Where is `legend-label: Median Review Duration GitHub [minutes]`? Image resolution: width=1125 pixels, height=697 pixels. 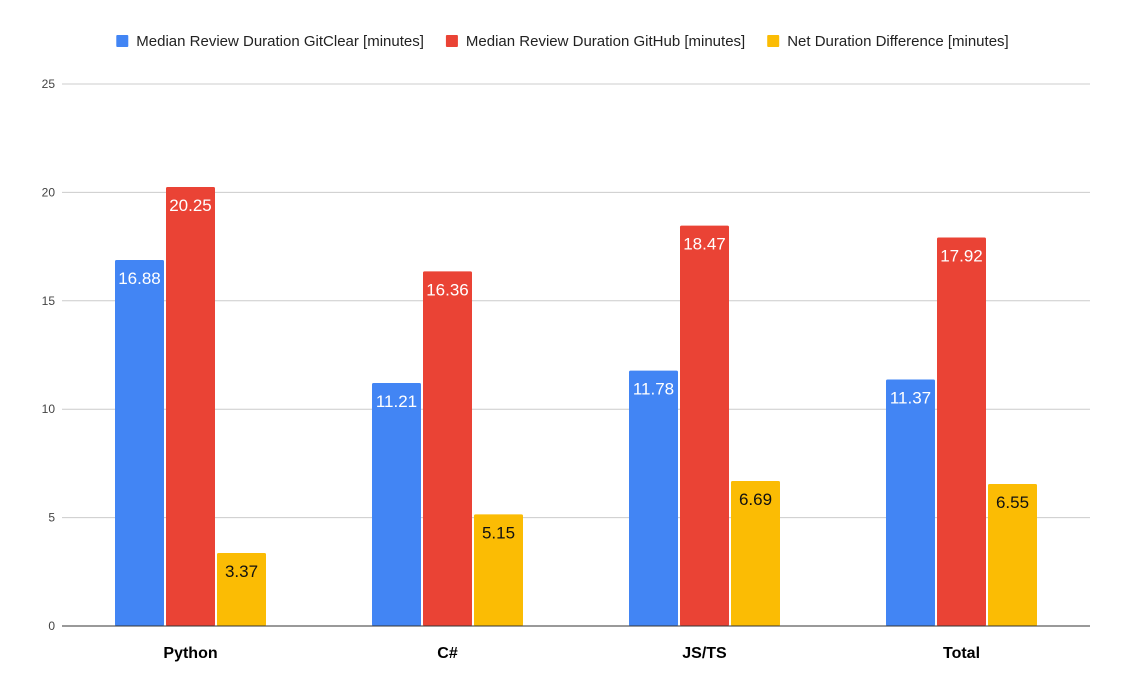
legend-label: Median Review Duration GitHub [minutes] is located at coordinates (605, 41).